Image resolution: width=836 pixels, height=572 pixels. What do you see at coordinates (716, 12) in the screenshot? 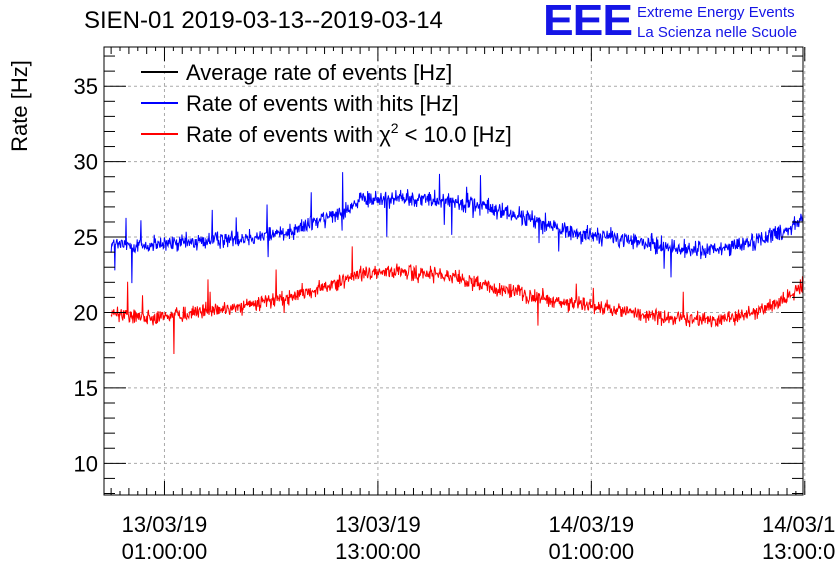
I see `logo-text-line-1: Extreme Energy Events` at bounding box center [716, 12].